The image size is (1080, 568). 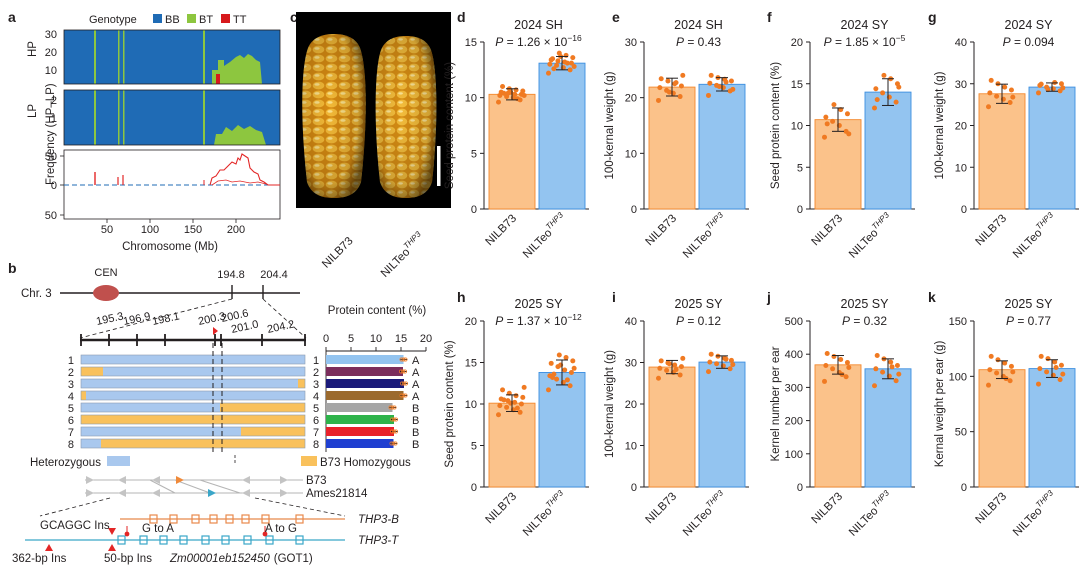 What do you see at coordinates (401, 339) in the screenshot?
I see `protein-tick: 15` at bounding box center [401, 339].